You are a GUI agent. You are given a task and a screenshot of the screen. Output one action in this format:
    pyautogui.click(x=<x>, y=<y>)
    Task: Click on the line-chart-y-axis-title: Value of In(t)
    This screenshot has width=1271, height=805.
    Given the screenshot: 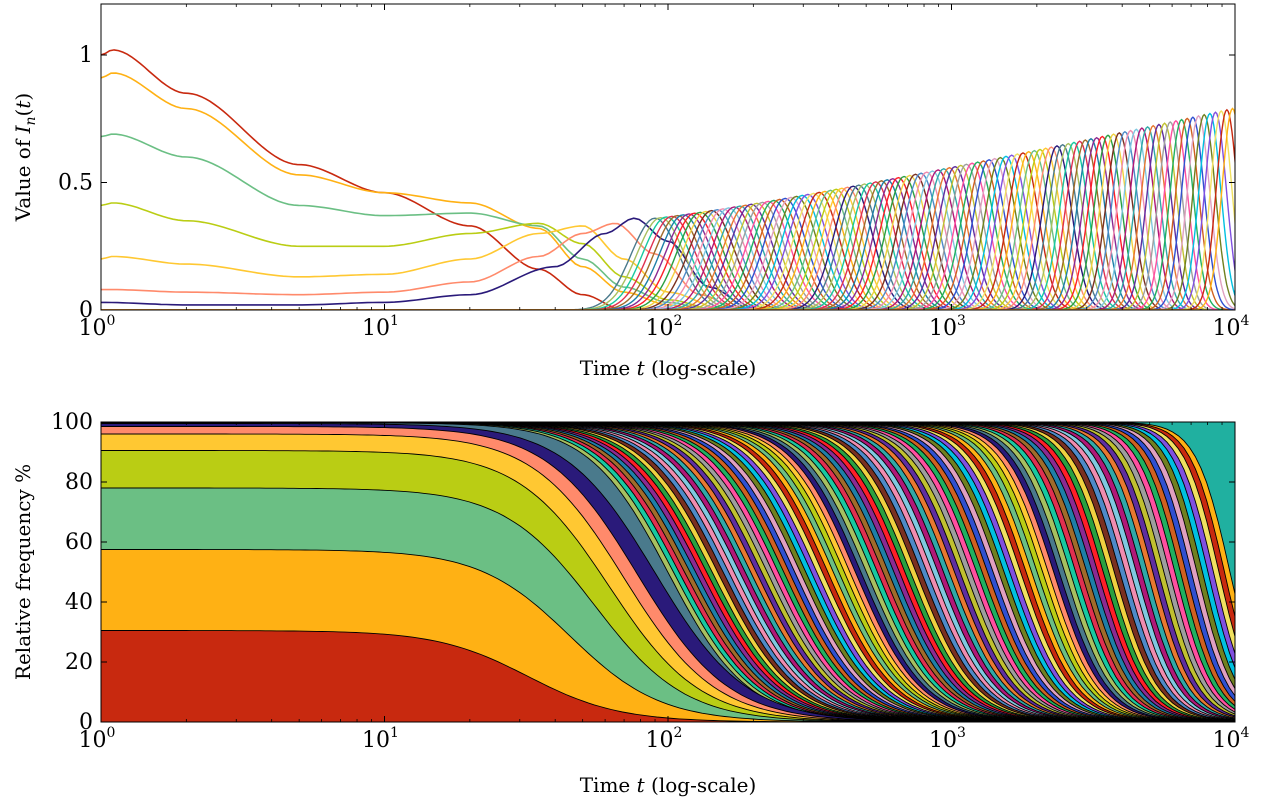 What is the action you would take?
    pyautogui.click(x=25, y=157)
    